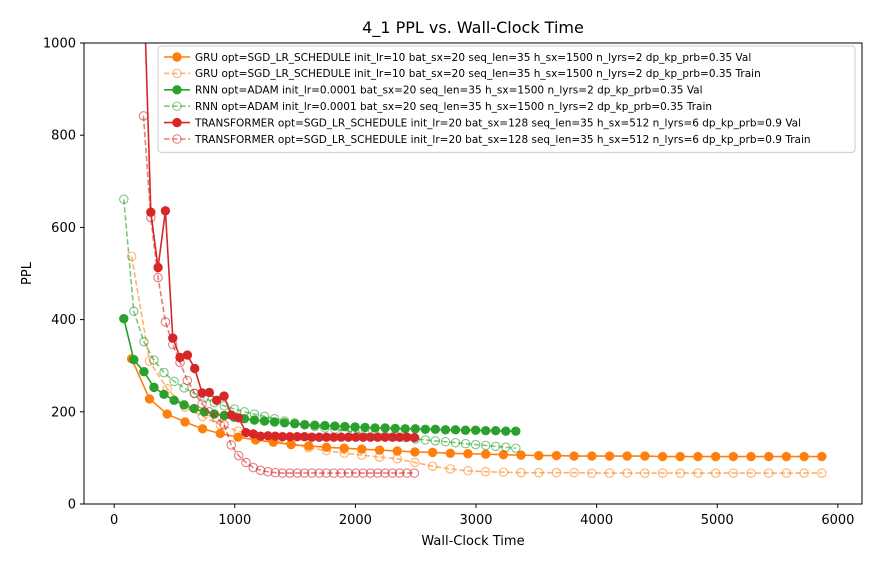 The width and height of the screenshot is (882, 567). What do you see at coordinates (596, 520) in the screenshot?
I see `x-tick-label: 4000` at bounding box center [596, 520].